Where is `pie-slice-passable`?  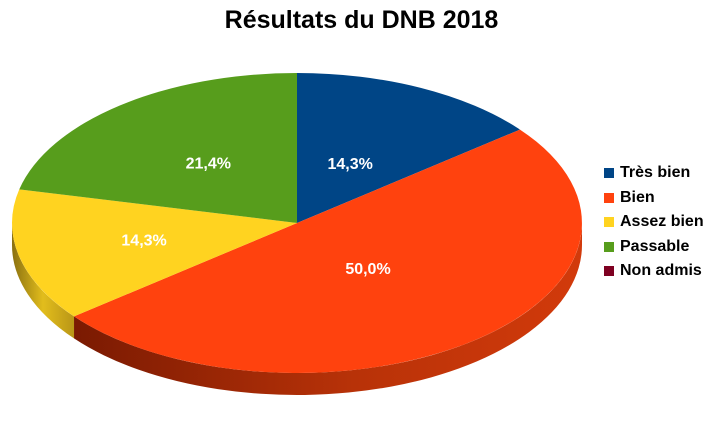 pie-slice-passable is located at coordinates (158, 148).